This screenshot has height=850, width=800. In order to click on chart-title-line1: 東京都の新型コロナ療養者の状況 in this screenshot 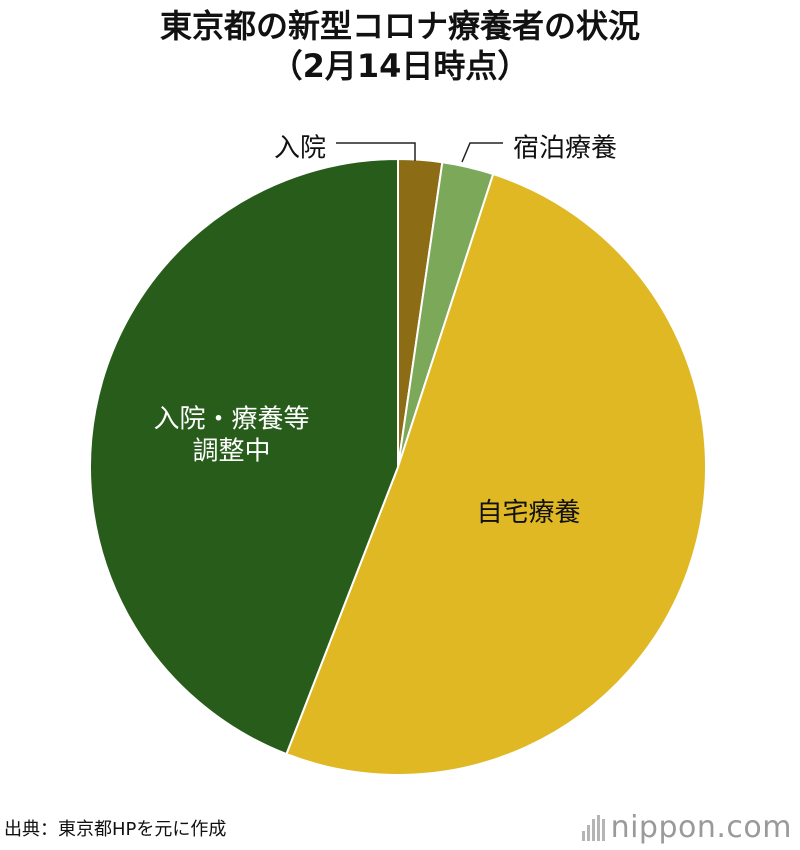, I will do `click(399, 26)`.